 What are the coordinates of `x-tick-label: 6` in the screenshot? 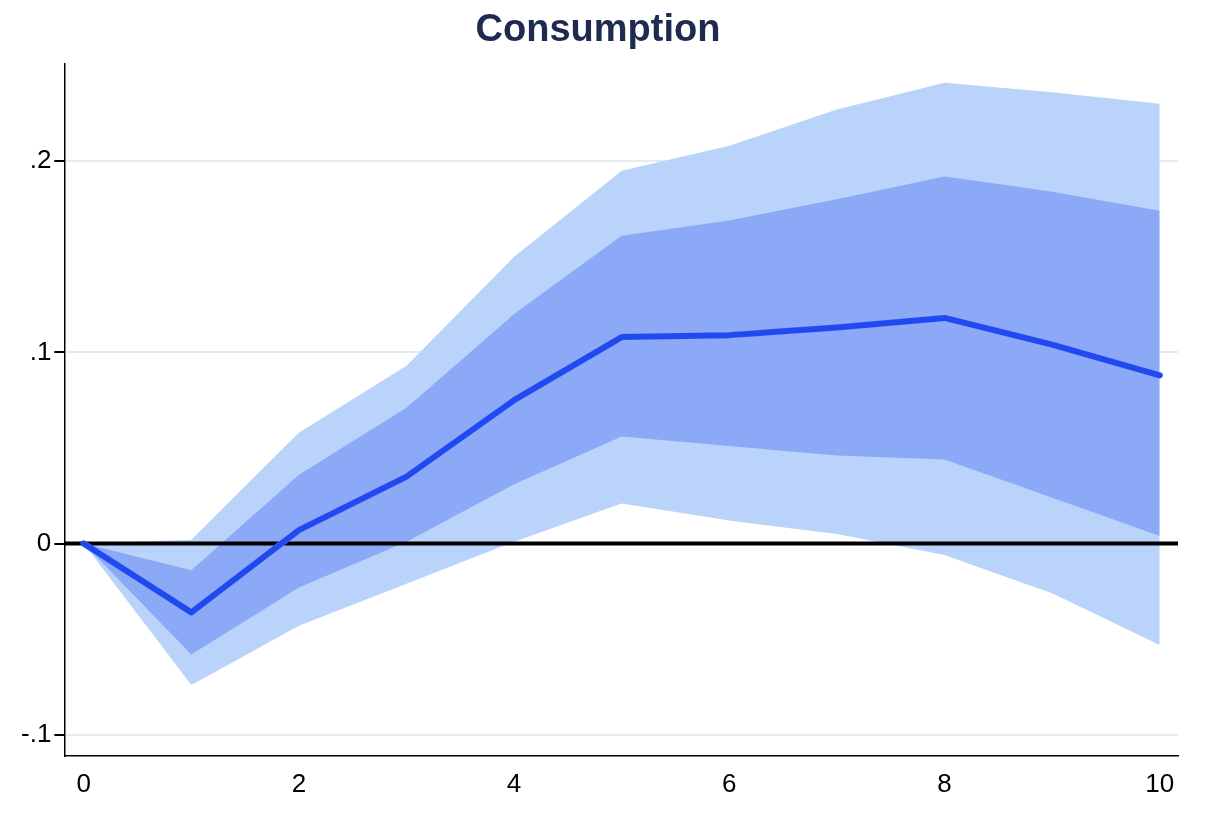 It's located at (729, 782).